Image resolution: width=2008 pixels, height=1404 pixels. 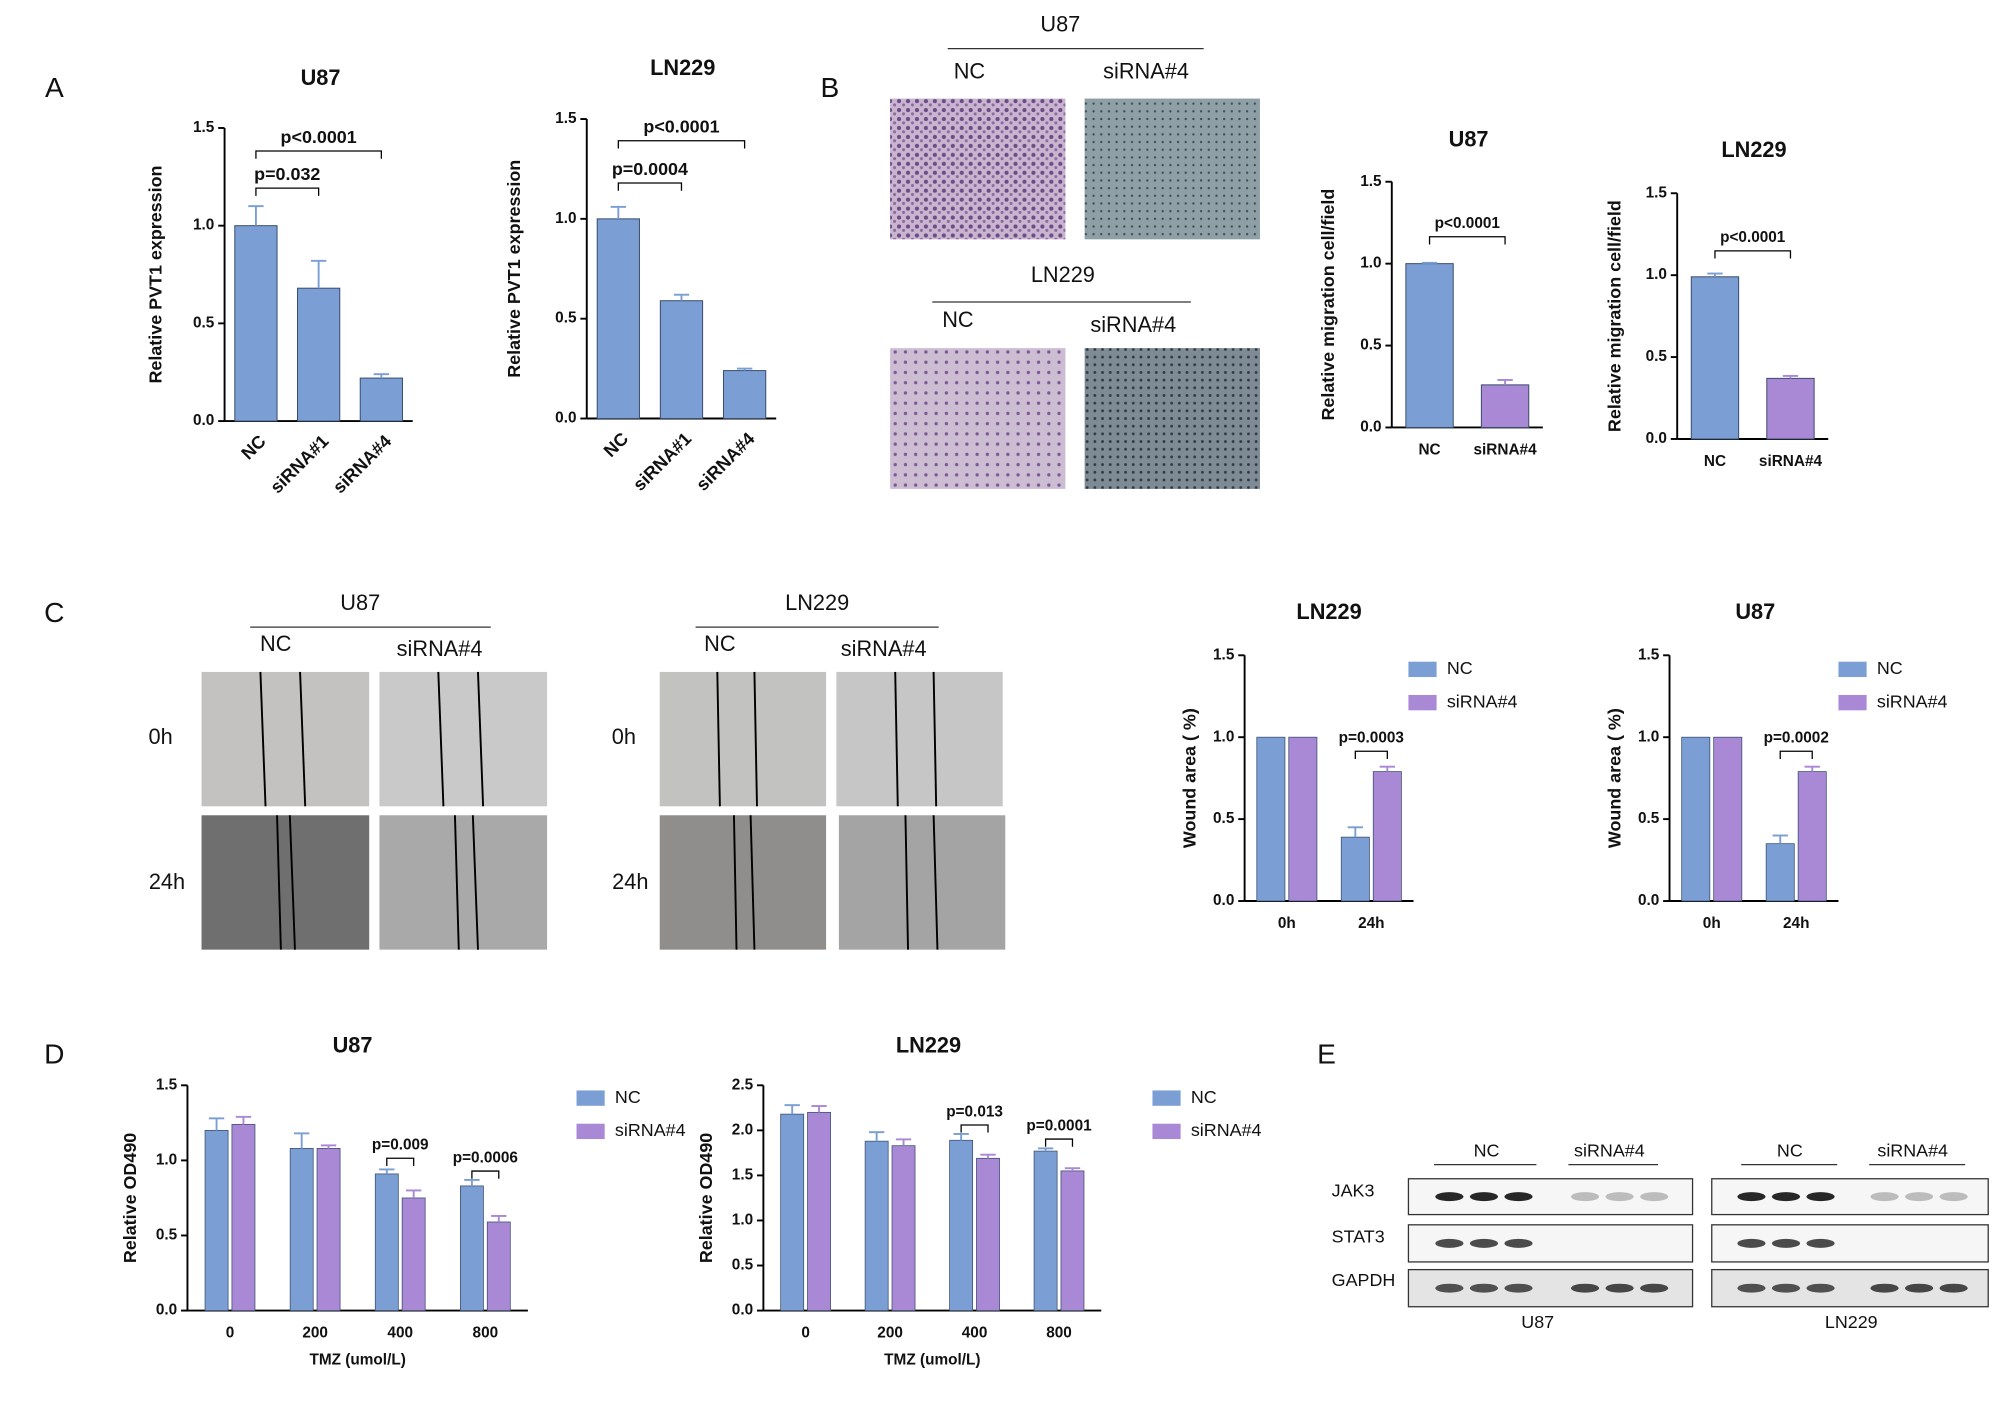 What do you see at coordinates (742, 1129) in the screenshot?
I see `y-tick-label: 2.0` at bounding box center [742, 1129].